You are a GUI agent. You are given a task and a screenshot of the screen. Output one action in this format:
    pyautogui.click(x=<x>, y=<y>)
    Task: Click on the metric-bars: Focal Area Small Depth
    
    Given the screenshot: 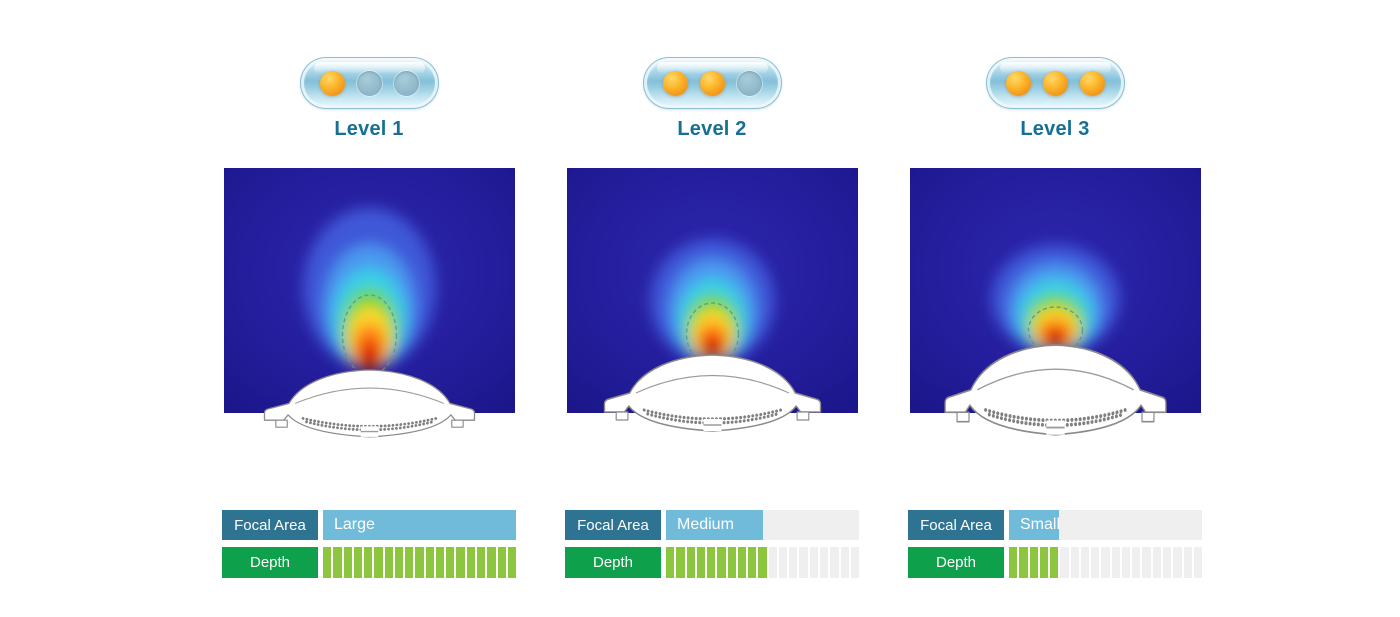 What is the action you would take?
    pyautogui.click(x=1055, y=544)
    